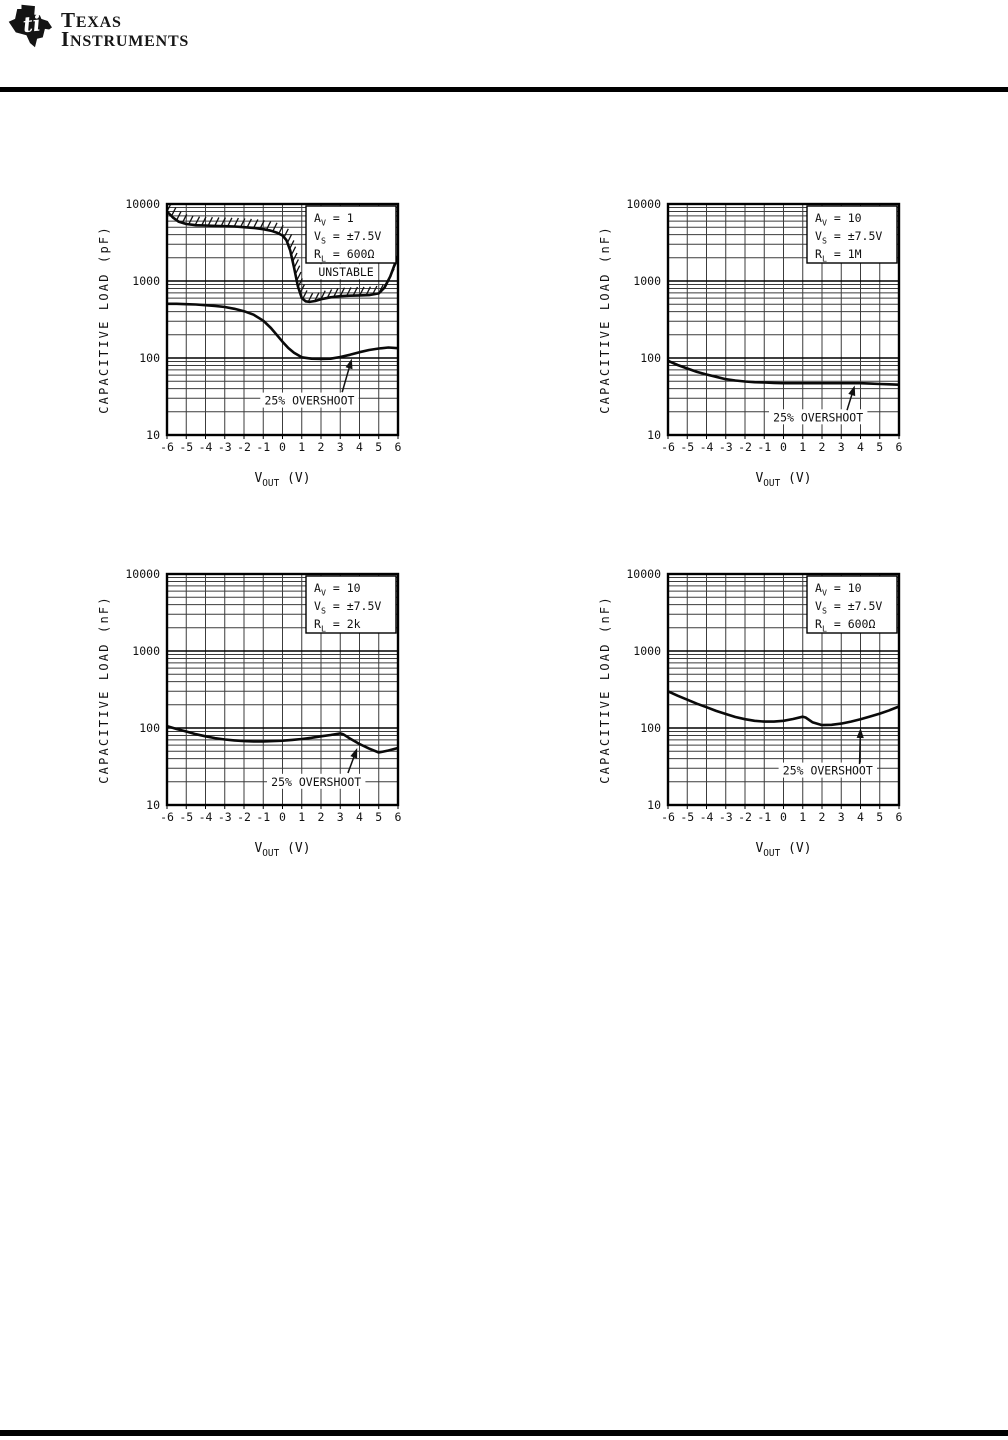  I want to click on ti-logo: ti TEXAS INSTRUMENTS, so click(98, 26).